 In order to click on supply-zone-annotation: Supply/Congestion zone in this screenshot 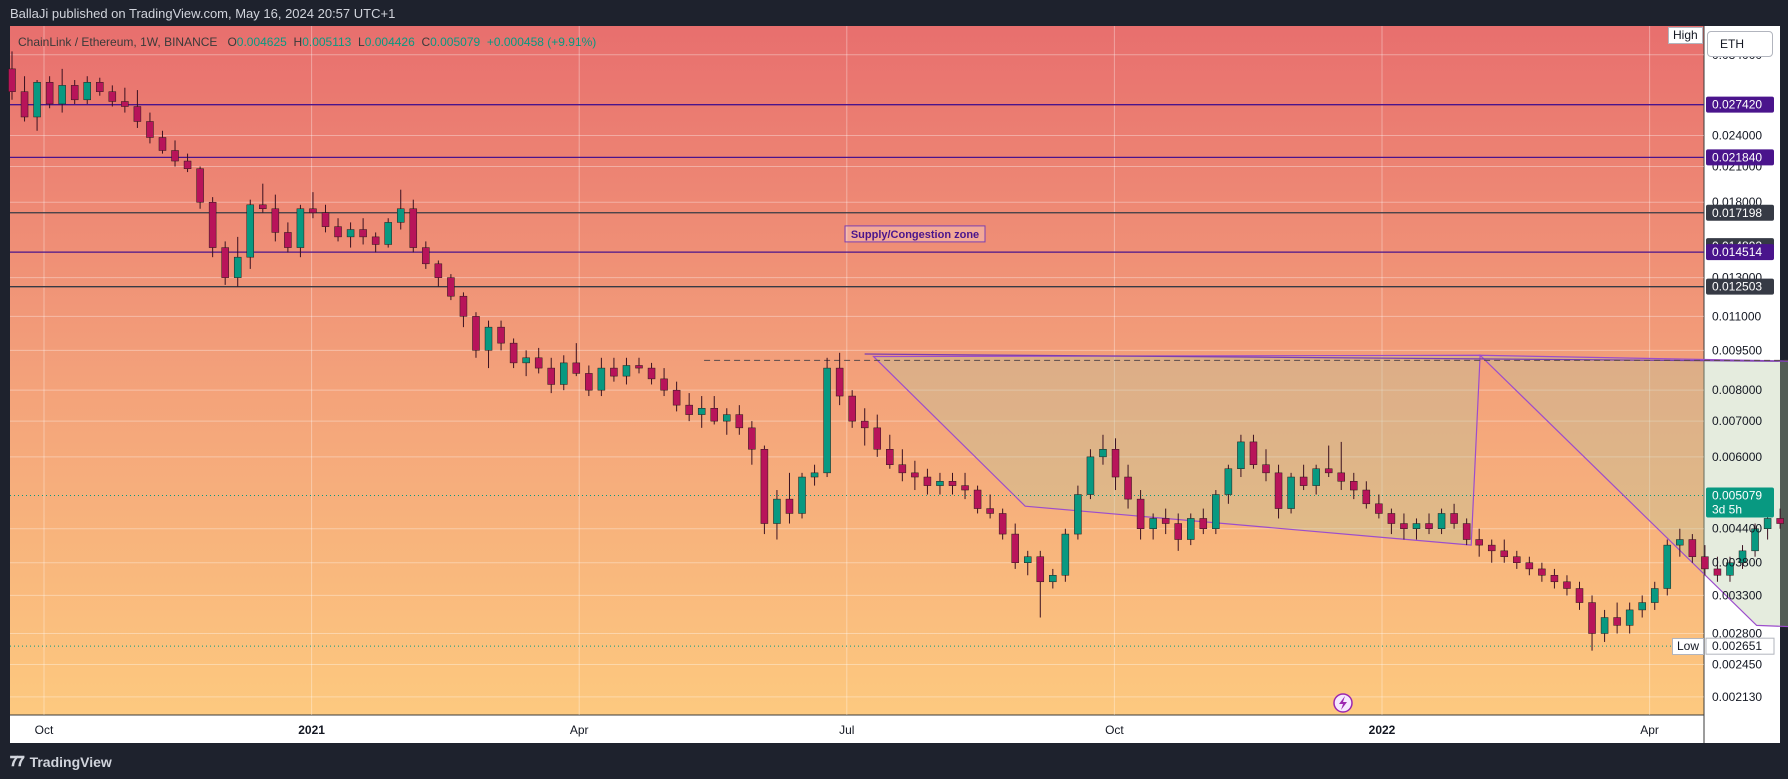, I will do `click(915, 234)`.